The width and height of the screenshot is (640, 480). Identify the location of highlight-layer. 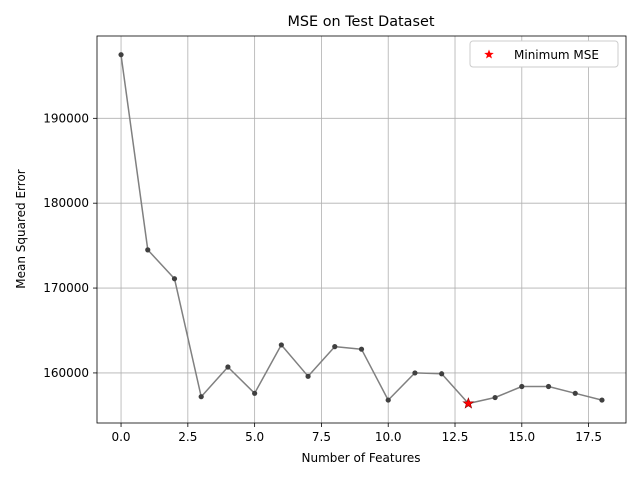
(468, 403).